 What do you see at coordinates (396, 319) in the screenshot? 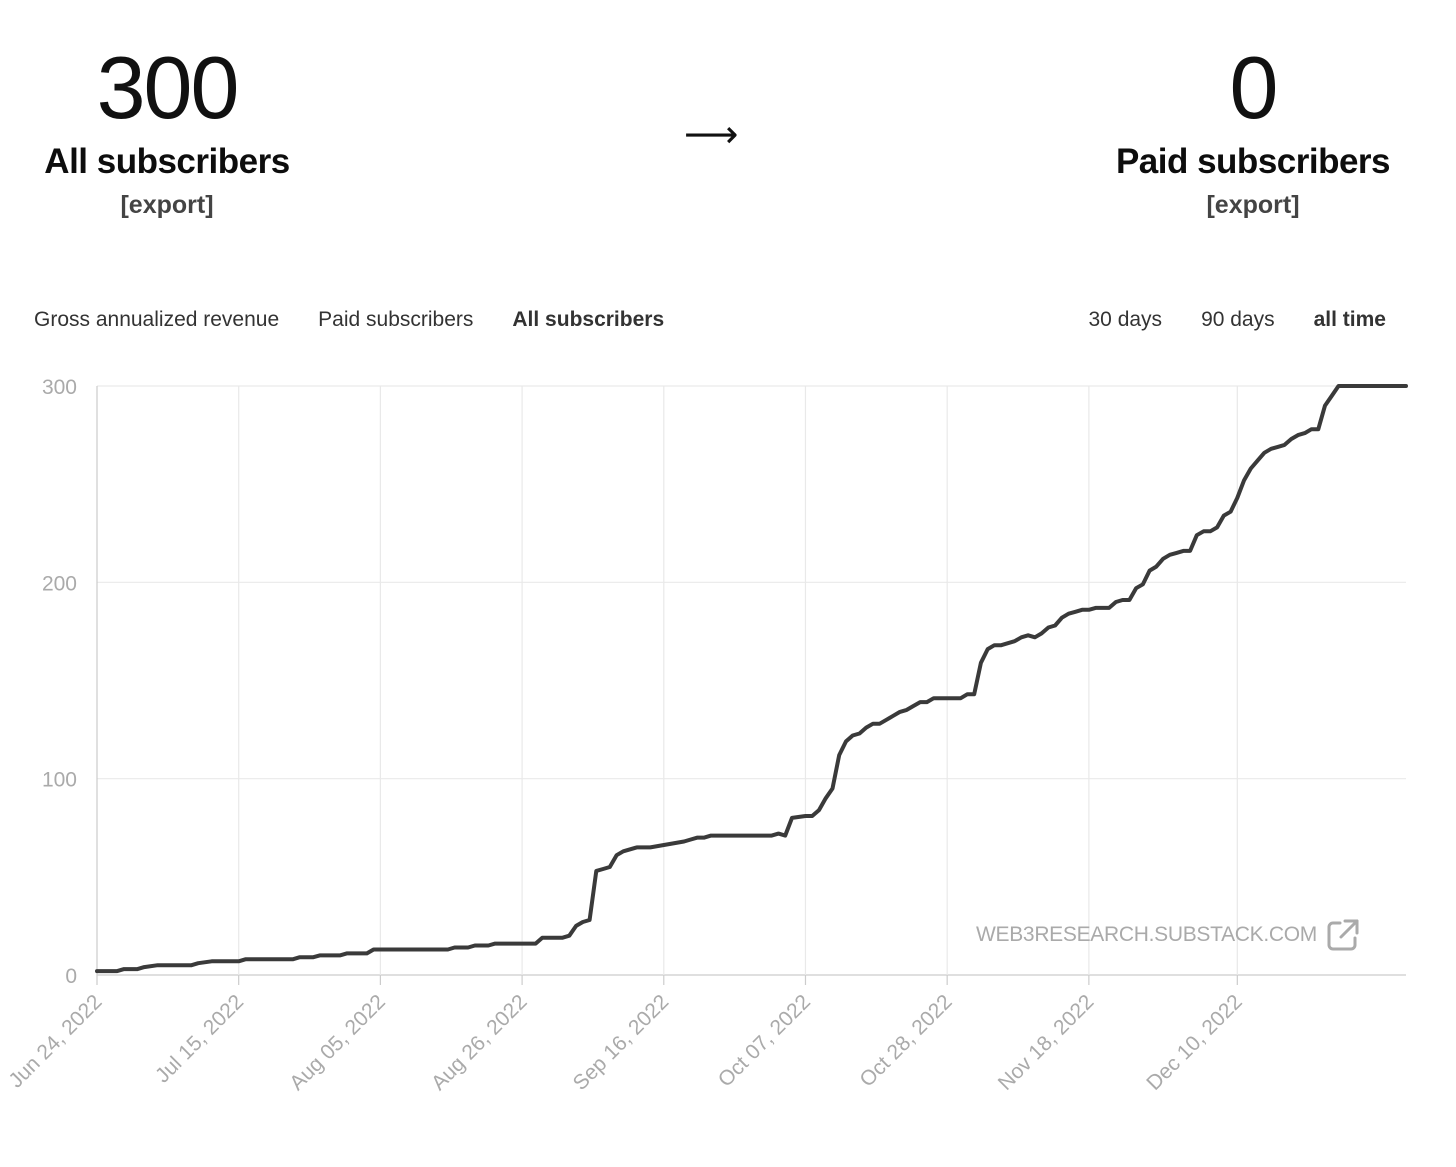
I see `tab-paid-subscribers: Paid subscribers` at bounding box center [396, 319].